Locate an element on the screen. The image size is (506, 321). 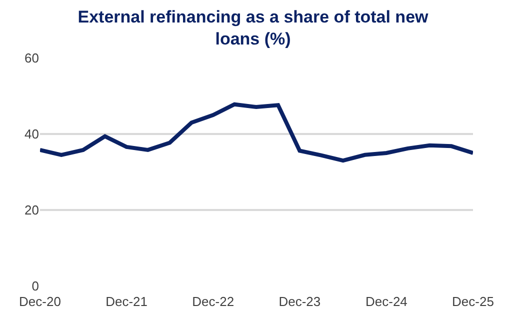
y-tick-label: 0 is located at coordinates (35, 286).